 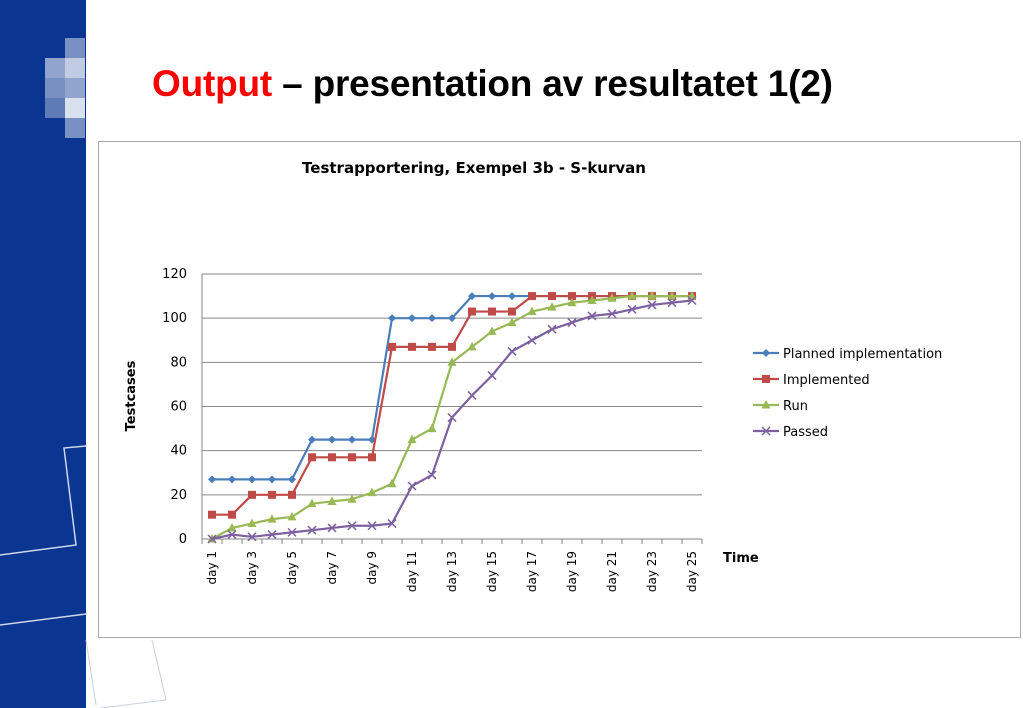 What do you see at coordinates (452, 387) in the screenshot?
I see `series-line-planned-implementation` at bounding box center [452, 387].